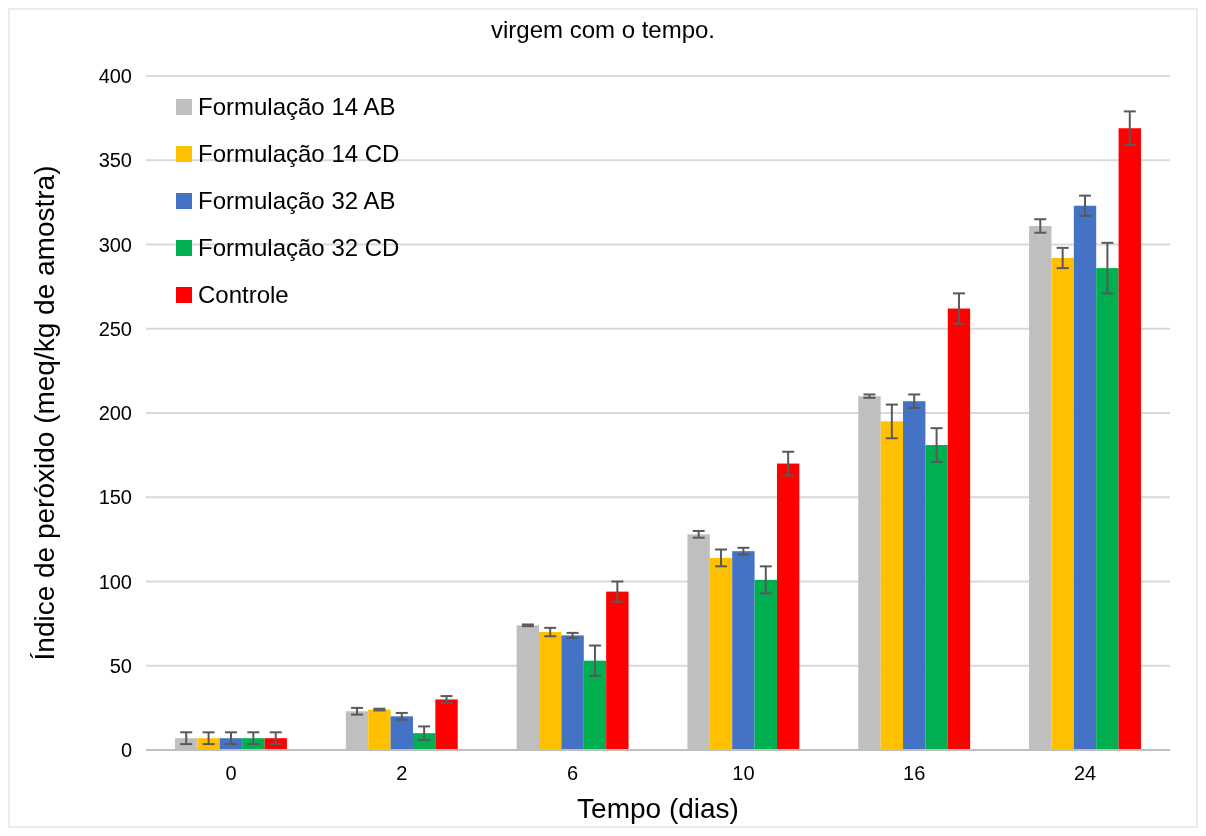 The image size is (1206, 836). What do you see at coordinates (115, 76) in the screenshot?
I see `y-tick-label: 400` at bounding box center [115, 76].